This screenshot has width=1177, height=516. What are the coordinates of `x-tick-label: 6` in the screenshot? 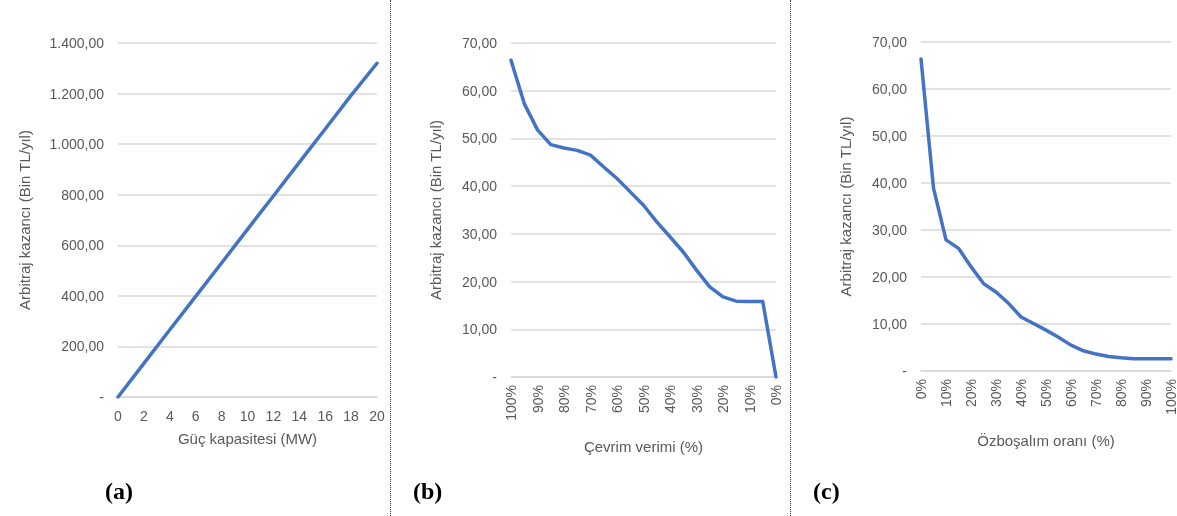 It's located at (195, 416).